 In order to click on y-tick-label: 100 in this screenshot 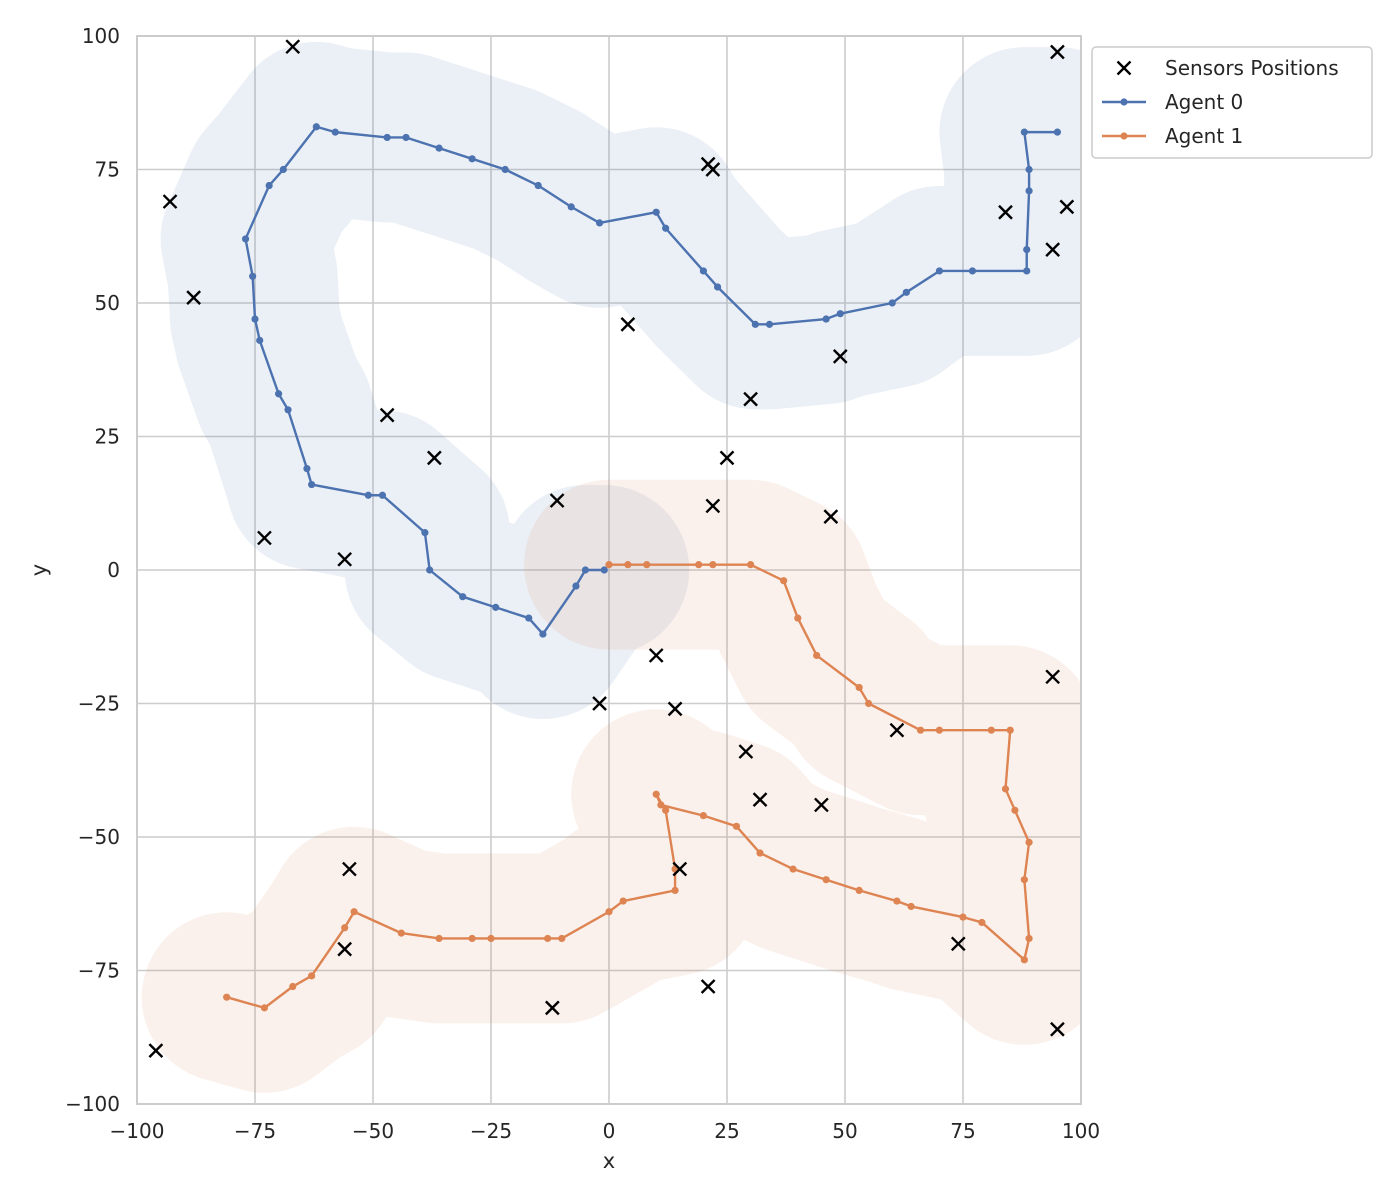, I will do `click(101, 36)`.